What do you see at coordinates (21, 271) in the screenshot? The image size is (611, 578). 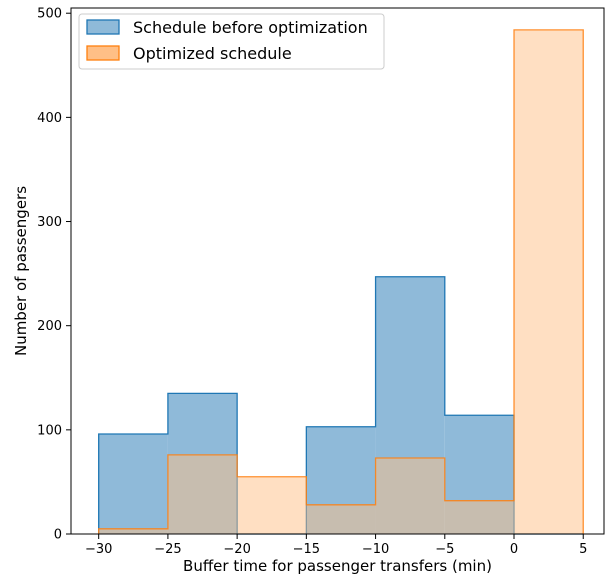 I see `y-axis-label: Number of passengers` at bounding box center [21, 271].